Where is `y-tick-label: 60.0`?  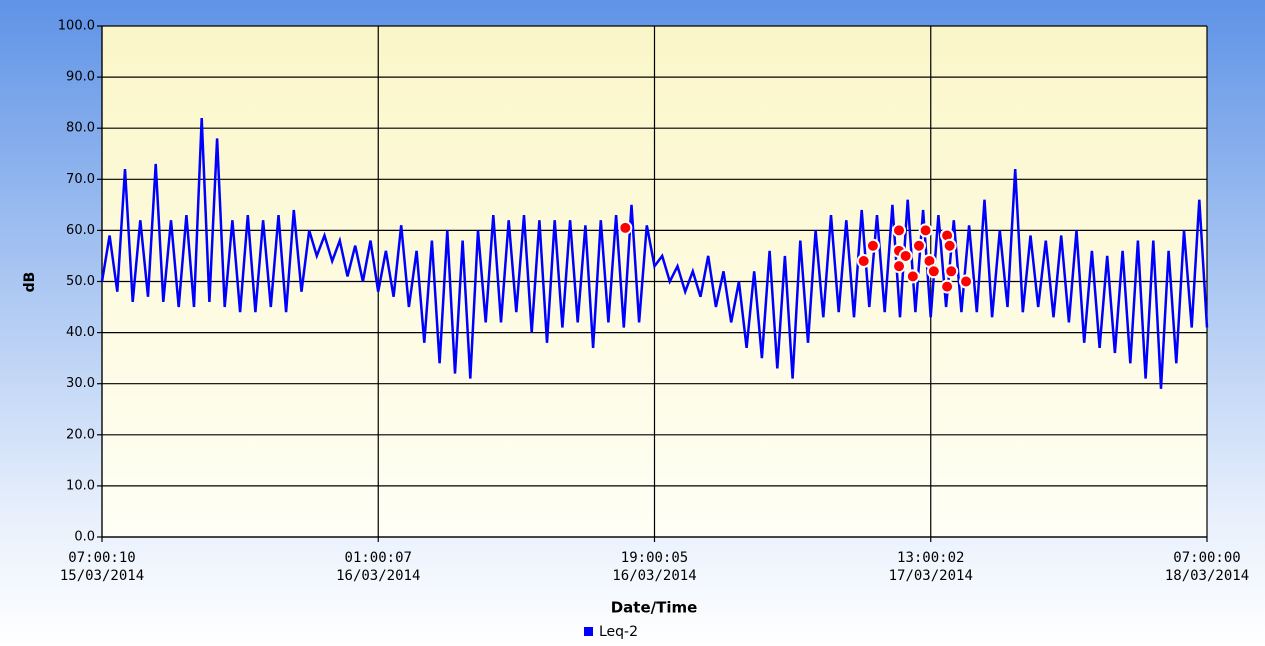 y-tick-label: 60.0 is located at coordinates (80, 230).